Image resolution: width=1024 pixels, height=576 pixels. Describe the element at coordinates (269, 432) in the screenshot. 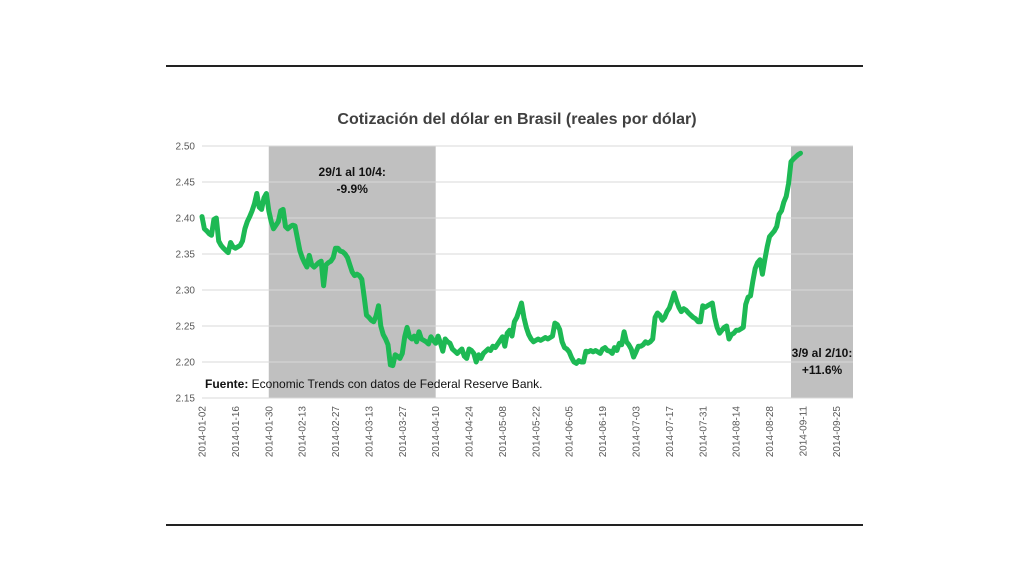

I see `x-tick-label: 2014-01-30` at that location.